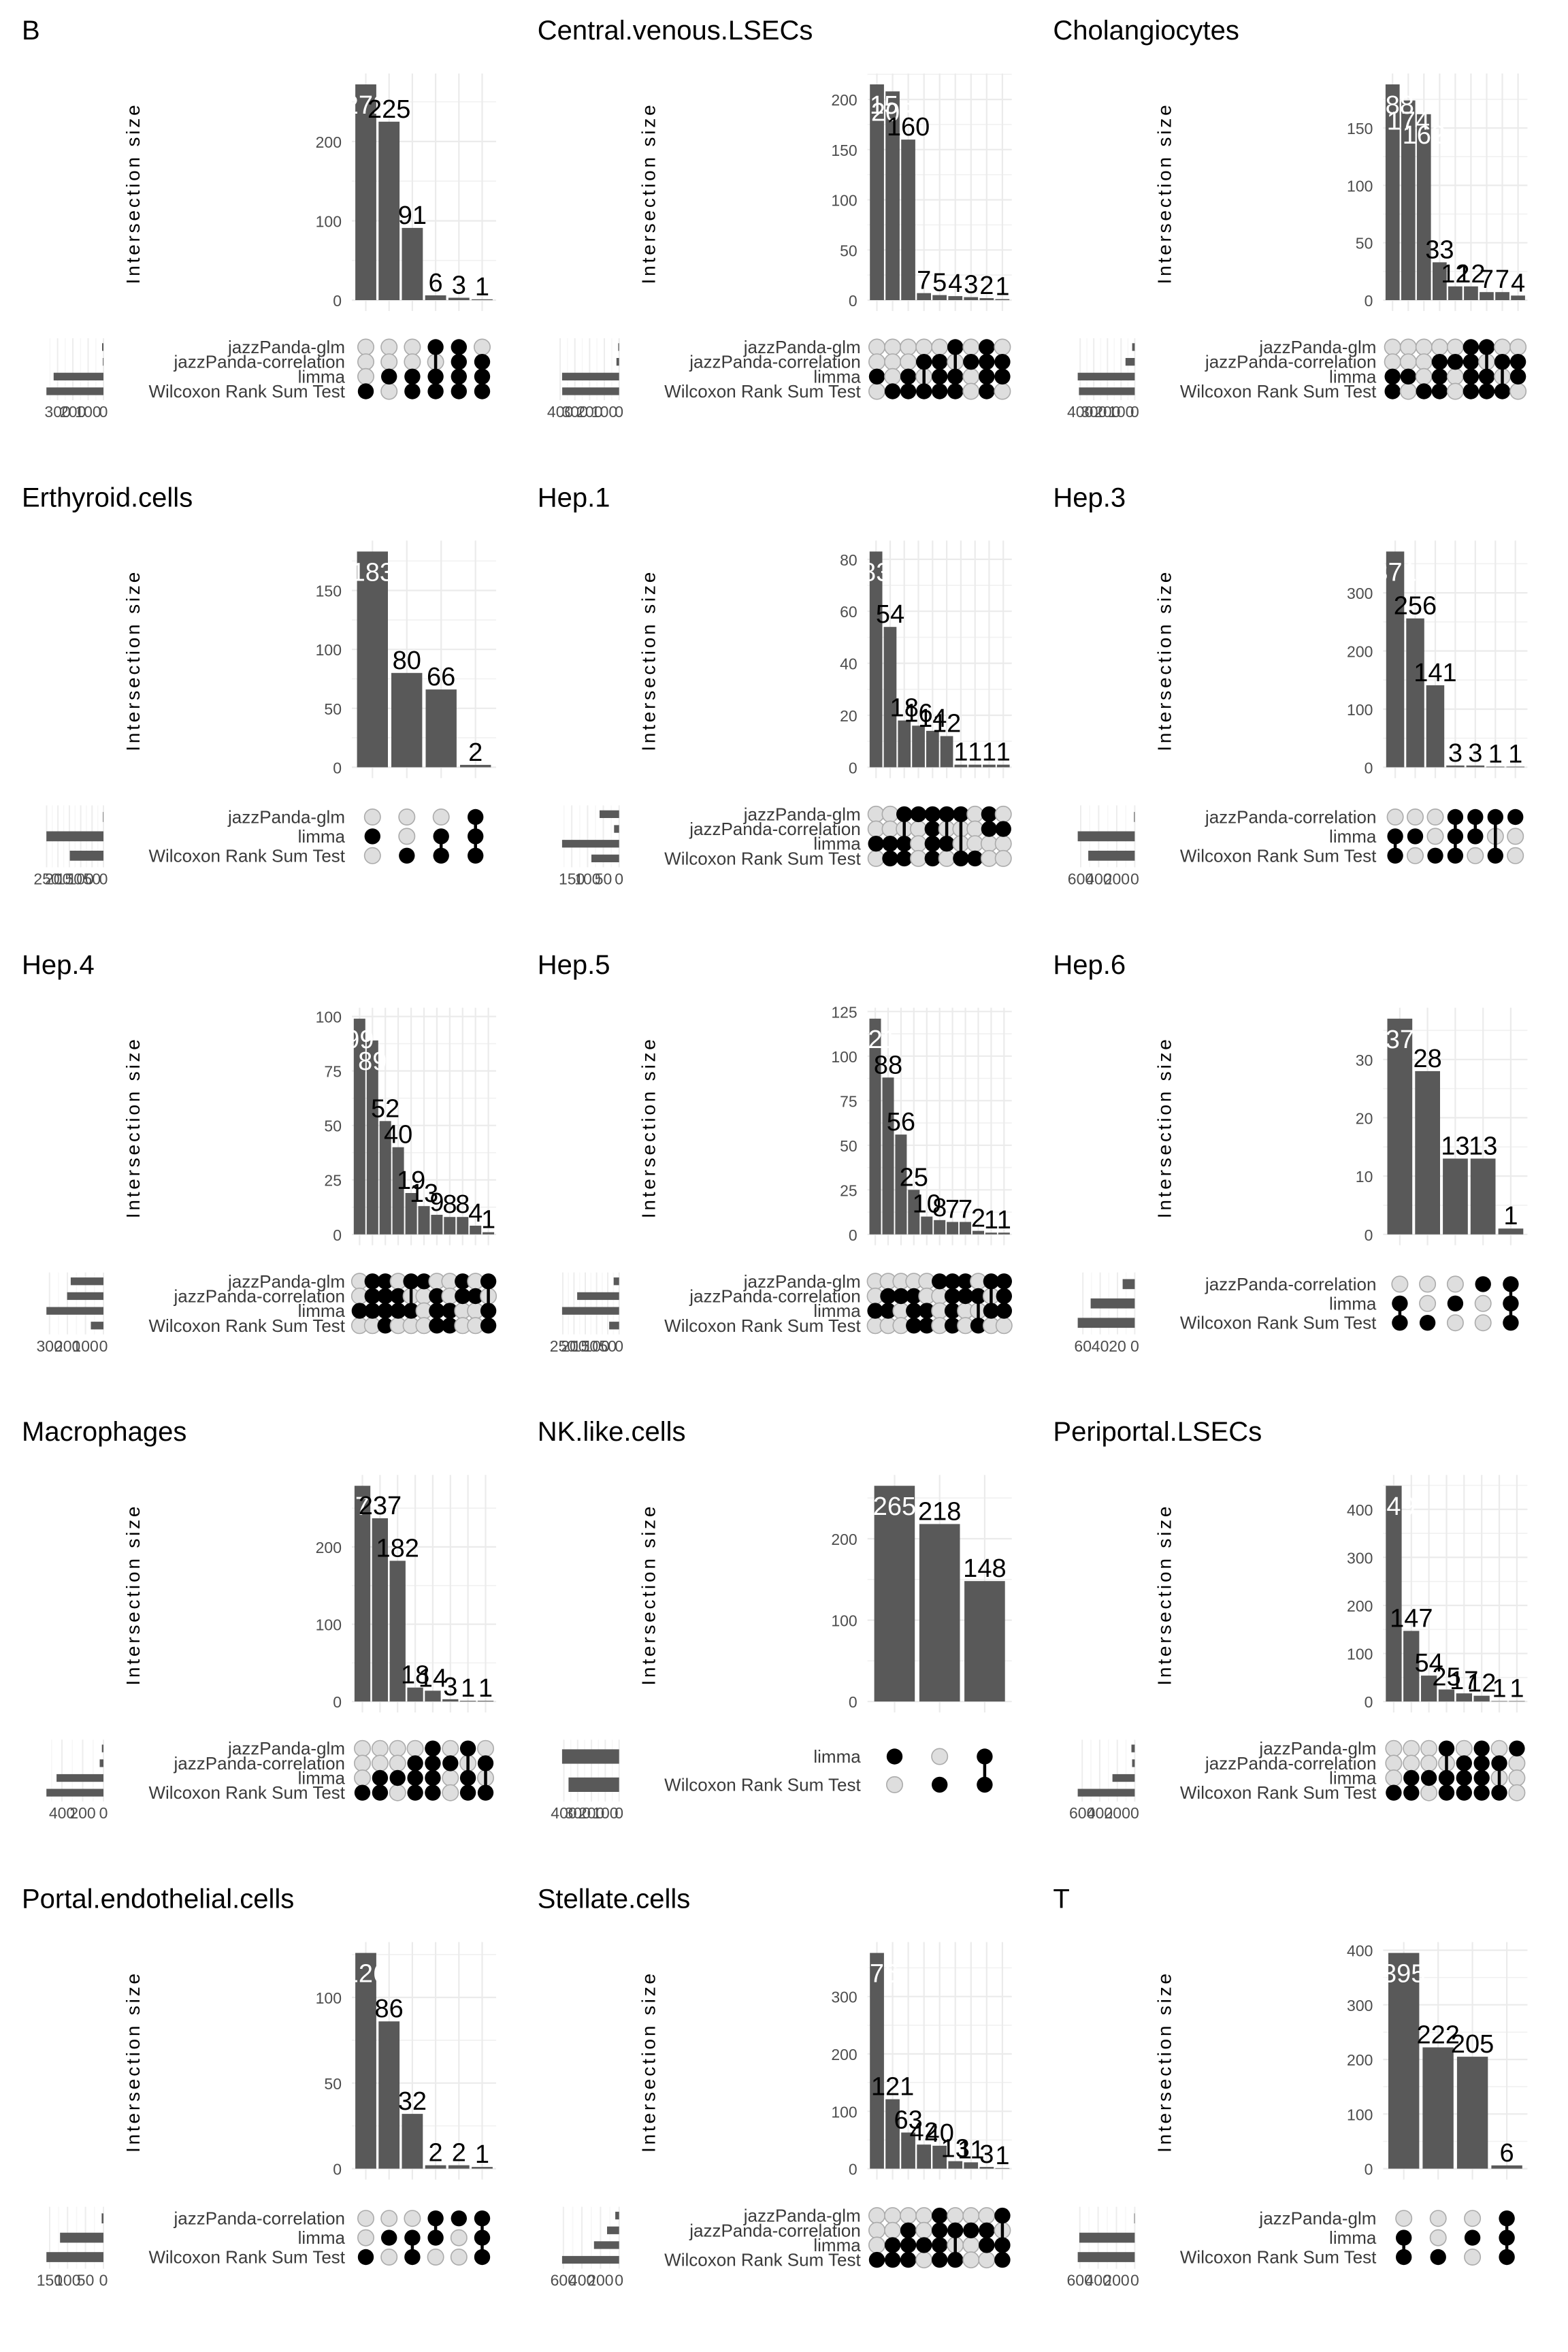 The height and width of the screenshot is (2352, 1568). Describe the element at coordinates (1425, 135) in the screenshot. I see `svg-text: 162` at that location.